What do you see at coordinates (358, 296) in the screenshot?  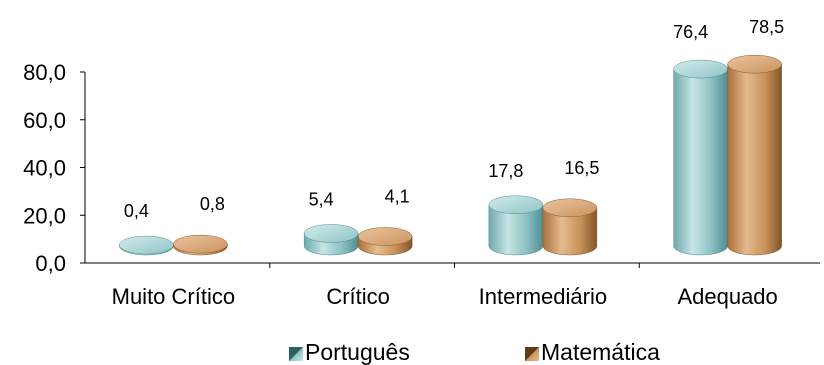 I see `x-tick-label: Crítico` at bounding box center [358, 296].